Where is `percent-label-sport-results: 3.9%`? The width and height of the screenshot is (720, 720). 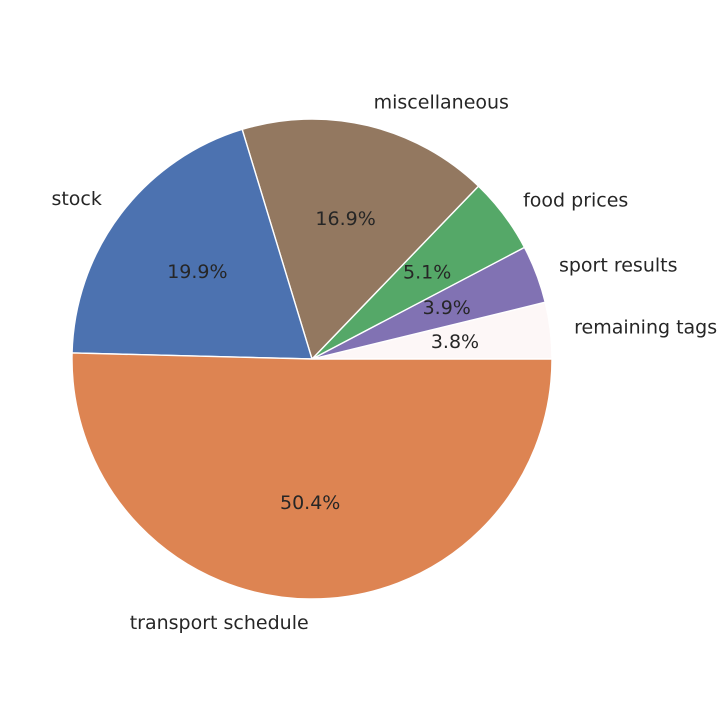 percent-label-sport-results: 3.9% is located at coordinates (447, 308).